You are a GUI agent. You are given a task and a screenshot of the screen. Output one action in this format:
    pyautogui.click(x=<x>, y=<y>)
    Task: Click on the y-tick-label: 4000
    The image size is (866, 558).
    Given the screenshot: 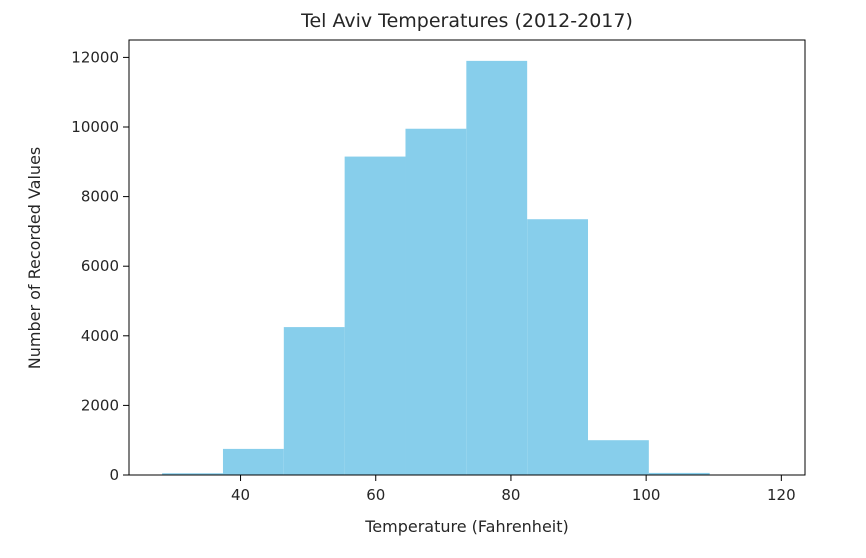 What is the action you would take?
    pyautogui.click(x=100, y=336)
    